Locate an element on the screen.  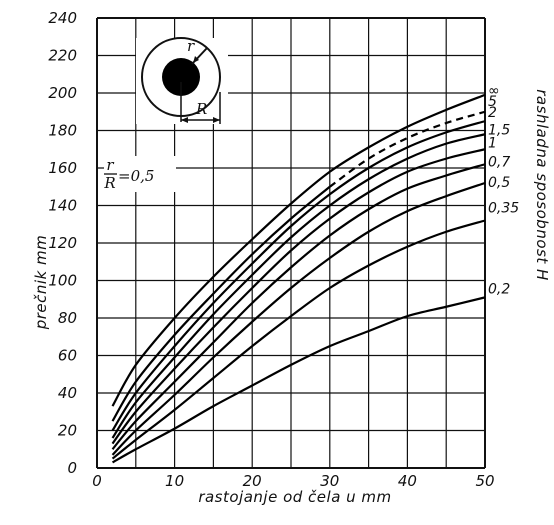
x-axis-label: rastojanje od čela u mm is located at coordinates (294, 497).